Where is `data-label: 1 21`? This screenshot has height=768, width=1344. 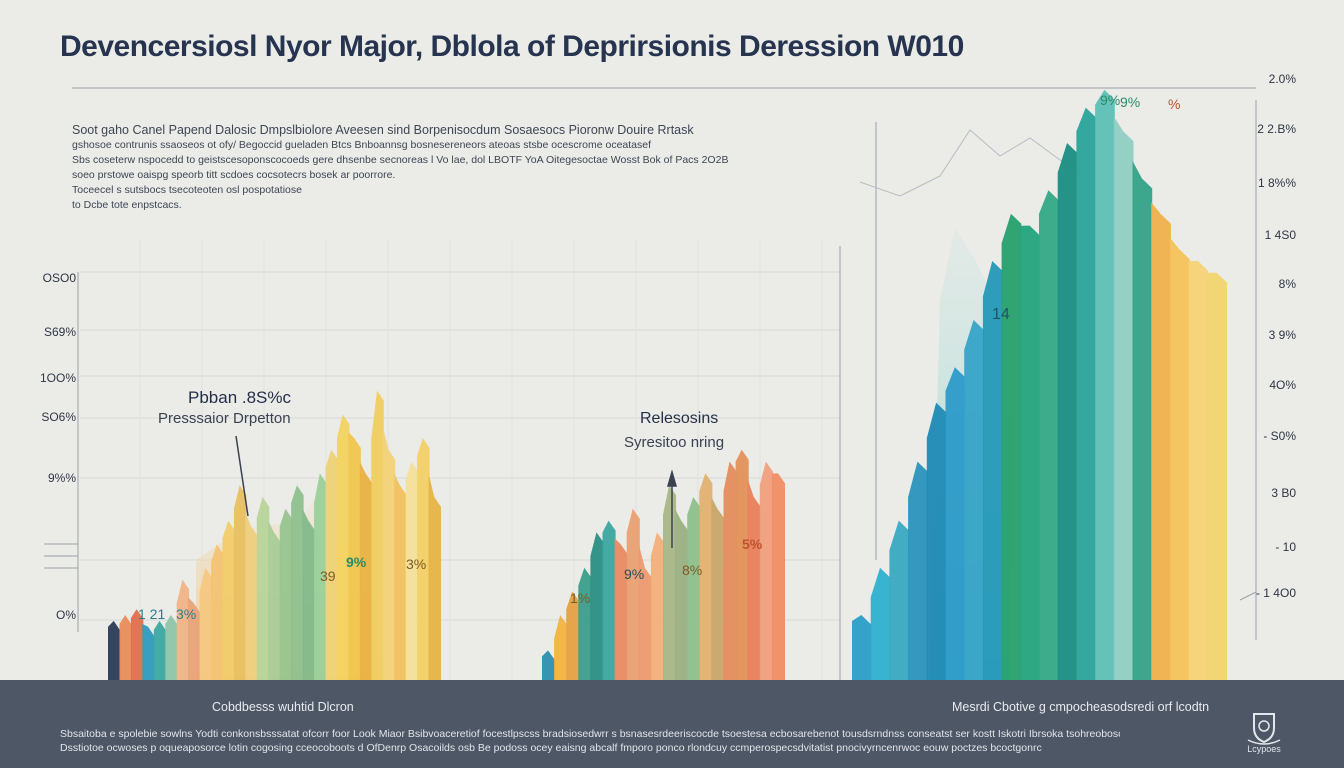
data-label: 1 21 is located at coordinates (152, 614).